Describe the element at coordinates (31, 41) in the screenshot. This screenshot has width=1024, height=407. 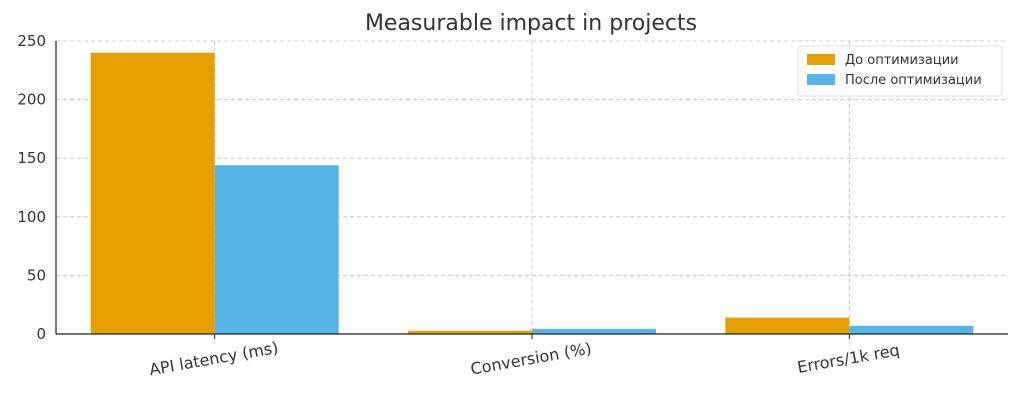
I see `y-tick-label: 250` at that location.